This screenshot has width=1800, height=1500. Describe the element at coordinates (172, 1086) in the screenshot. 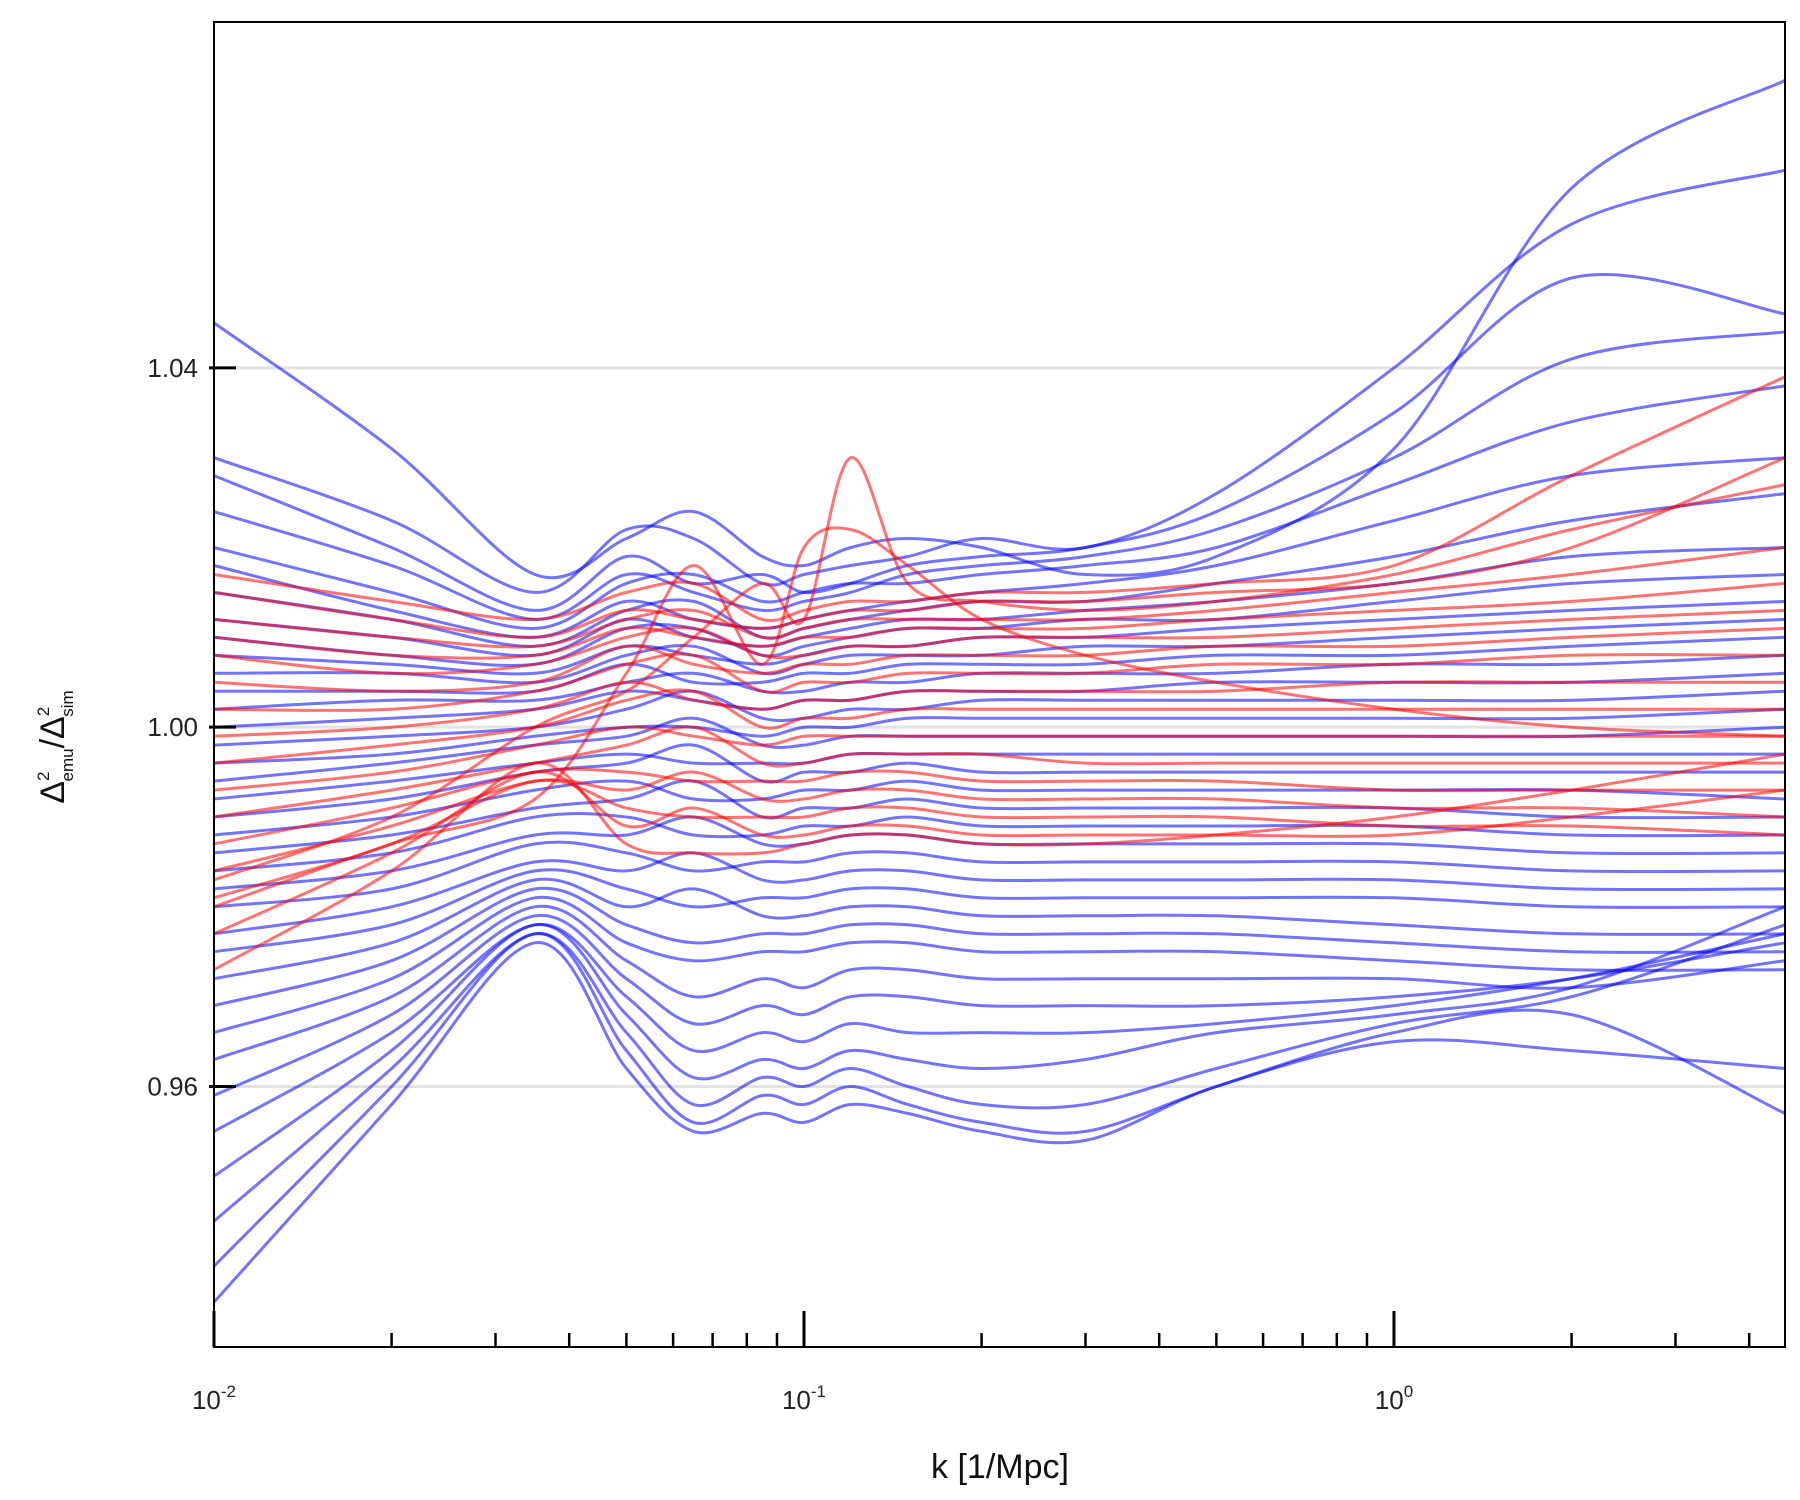

I see `y-tick-label: 0.96` at that location.